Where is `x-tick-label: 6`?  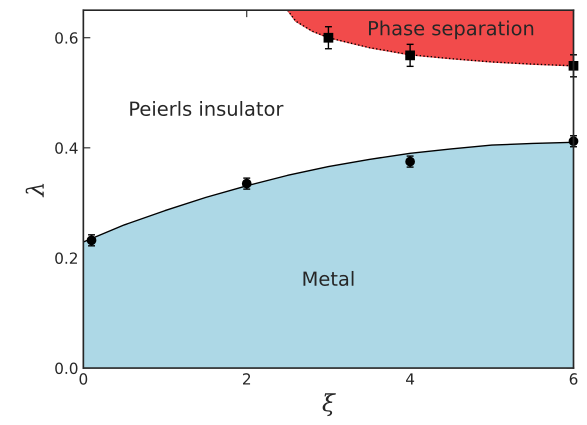 x-tick-label: 6 is located at coordinates (574, 379).